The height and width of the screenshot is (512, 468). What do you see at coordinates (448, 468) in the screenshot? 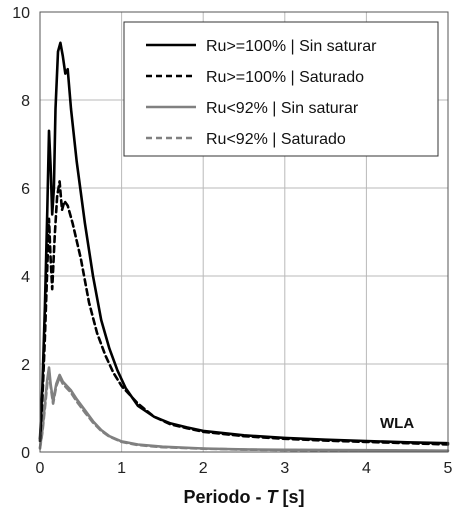
I see `x-tick-label: 5` at bounding box center [448, 468].